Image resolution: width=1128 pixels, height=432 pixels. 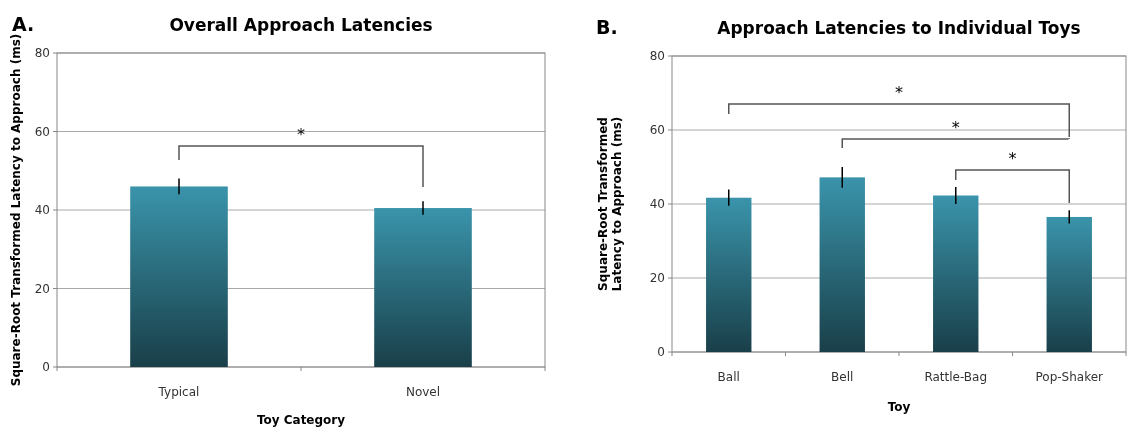 I want to click on chart-title: Approach Latencies to Individual Toys, so click(x=899, y=28).